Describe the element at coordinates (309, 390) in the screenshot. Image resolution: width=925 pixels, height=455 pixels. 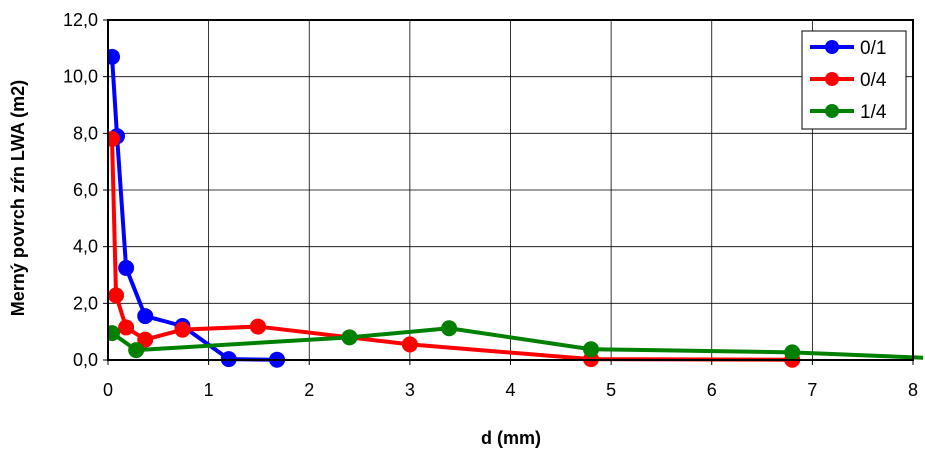
I see `x-tick-label: 2` at that location.